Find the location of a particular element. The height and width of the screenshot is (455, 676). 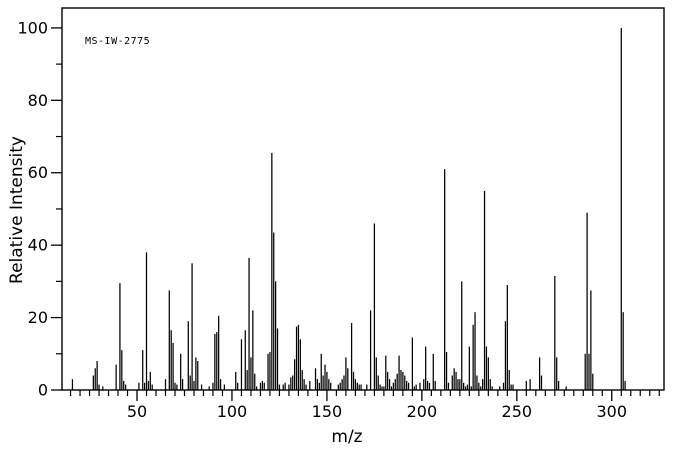

x-tick-label: 50 is located at coordinates (137, 411).